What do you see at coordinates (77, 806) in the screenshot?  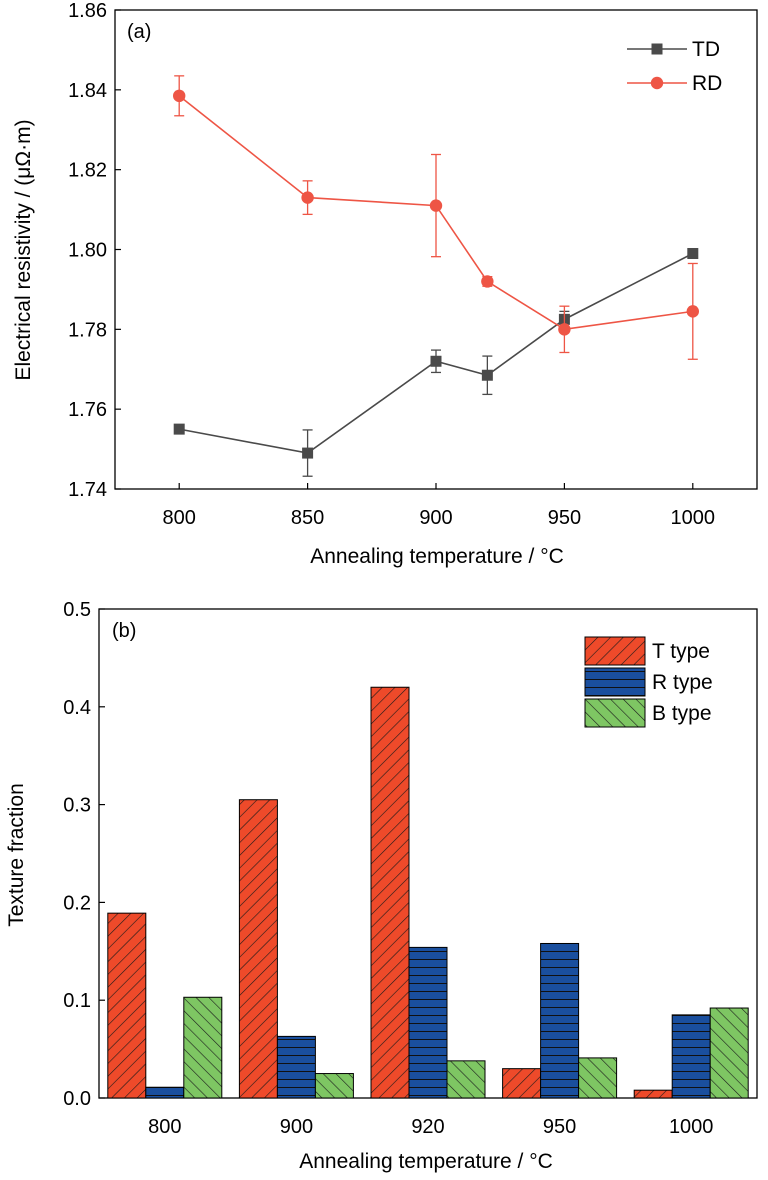 I see `y-tick-label: 0.3` at bounding box center [77, 806].